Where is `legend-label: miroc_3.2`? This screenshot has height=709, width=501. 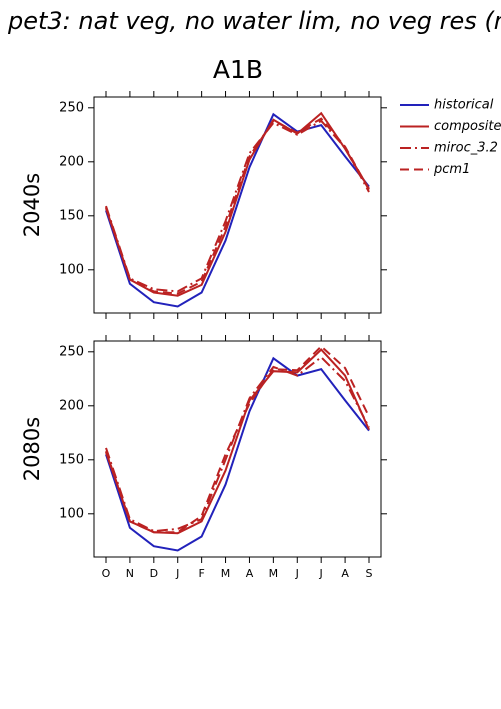
legend-label: miroc_3.2 is located at coordinates (466, 148).